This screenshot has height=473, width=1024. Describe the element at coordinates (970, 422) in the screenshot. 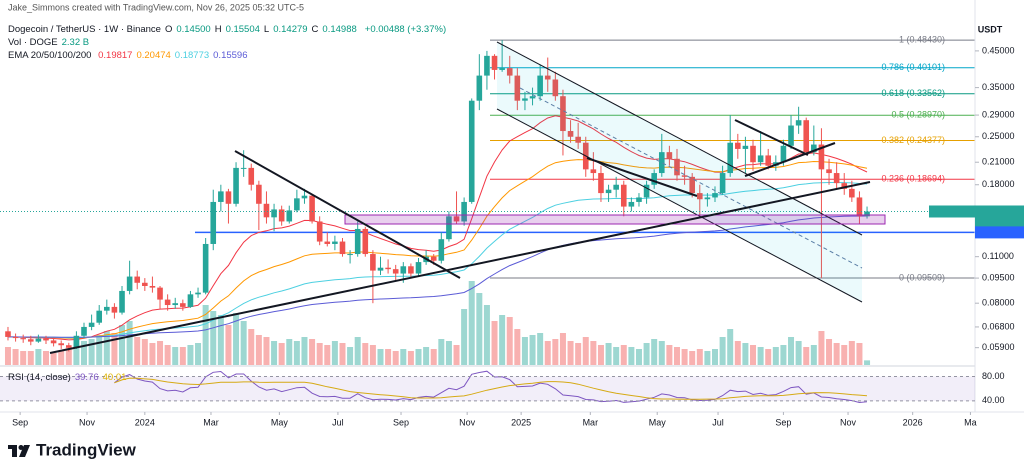

I see `x-tick-label: Ma` at that location.